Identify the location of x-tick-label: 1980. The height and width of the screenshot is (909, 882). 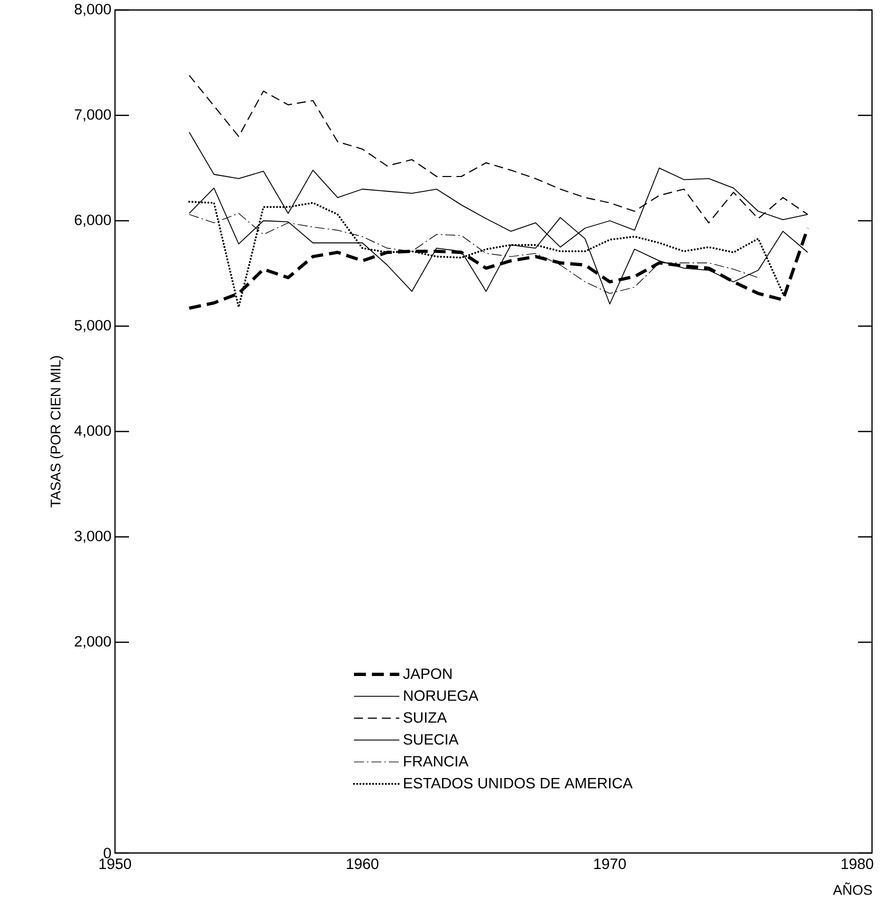
(858, 864).